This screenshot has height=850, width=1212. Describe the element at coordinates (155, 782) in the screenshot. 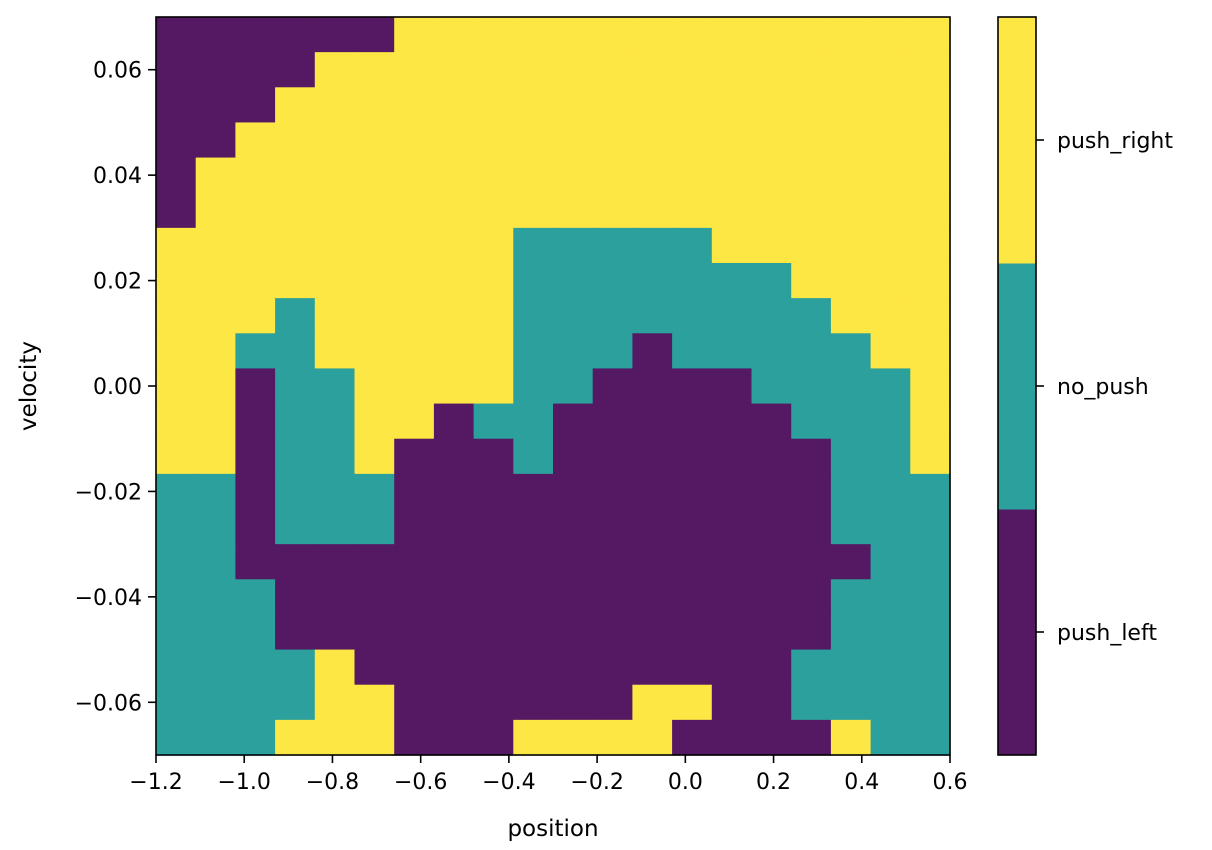

I see `x-tick-label: −1.2` at that location.